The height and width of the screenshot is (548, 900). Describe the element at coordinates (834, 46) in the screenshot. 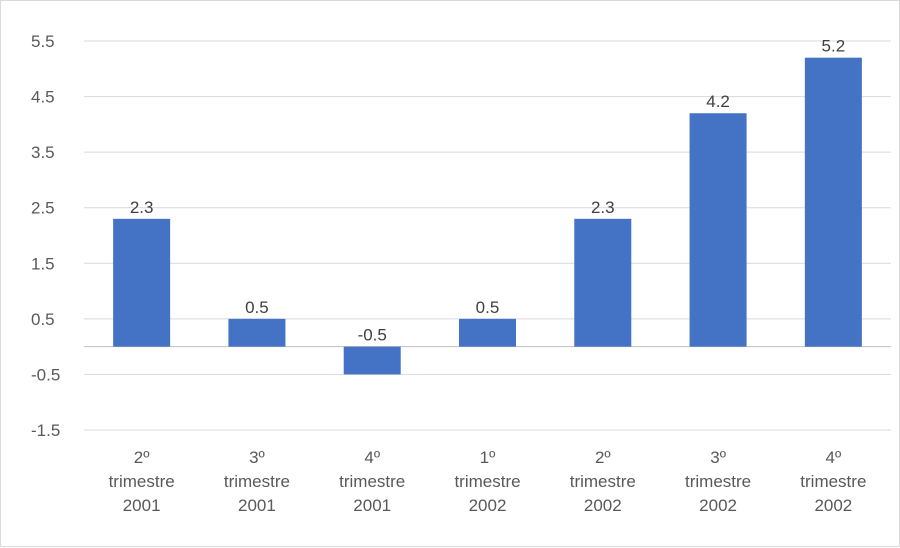

I see `data-label: 5.2` at that location.